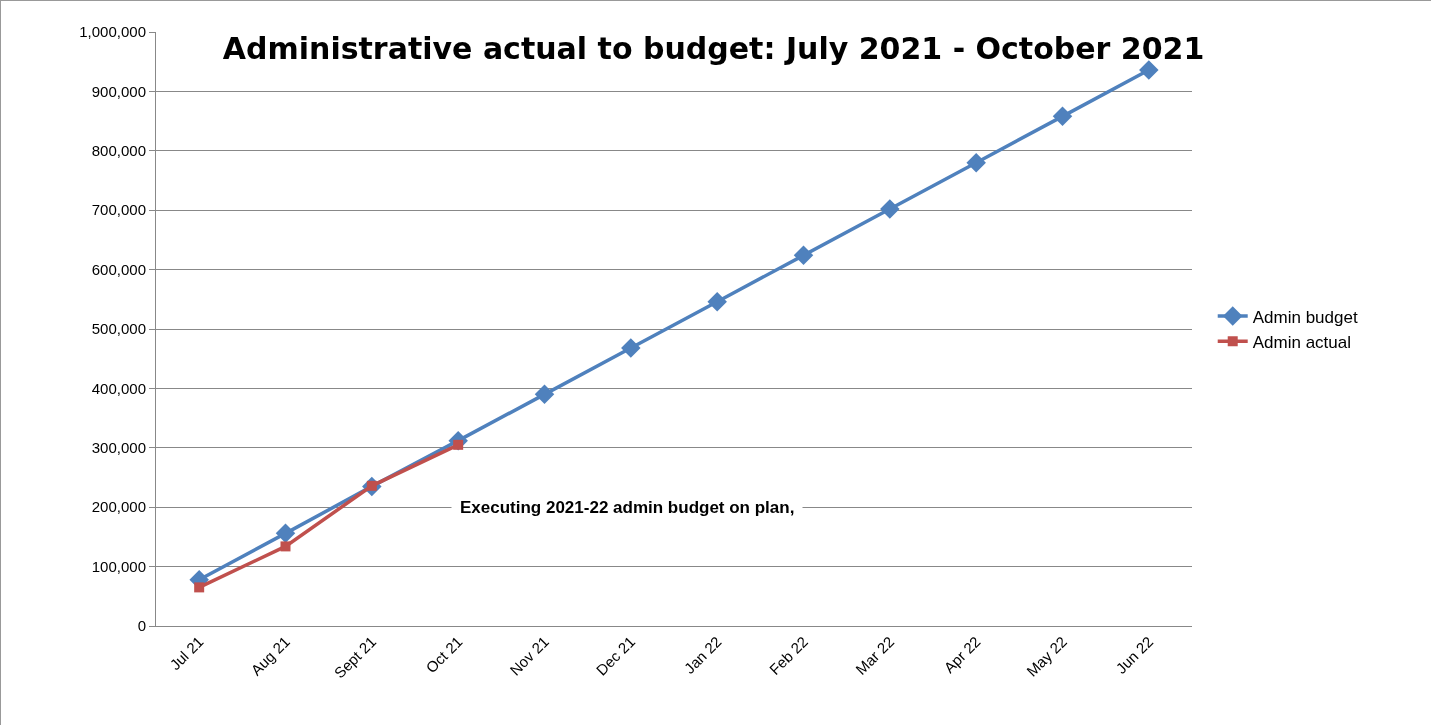 This screenshot has width=1431, height=725. I want to click on x-tick-label: Jun 22, so click(1134, 654).